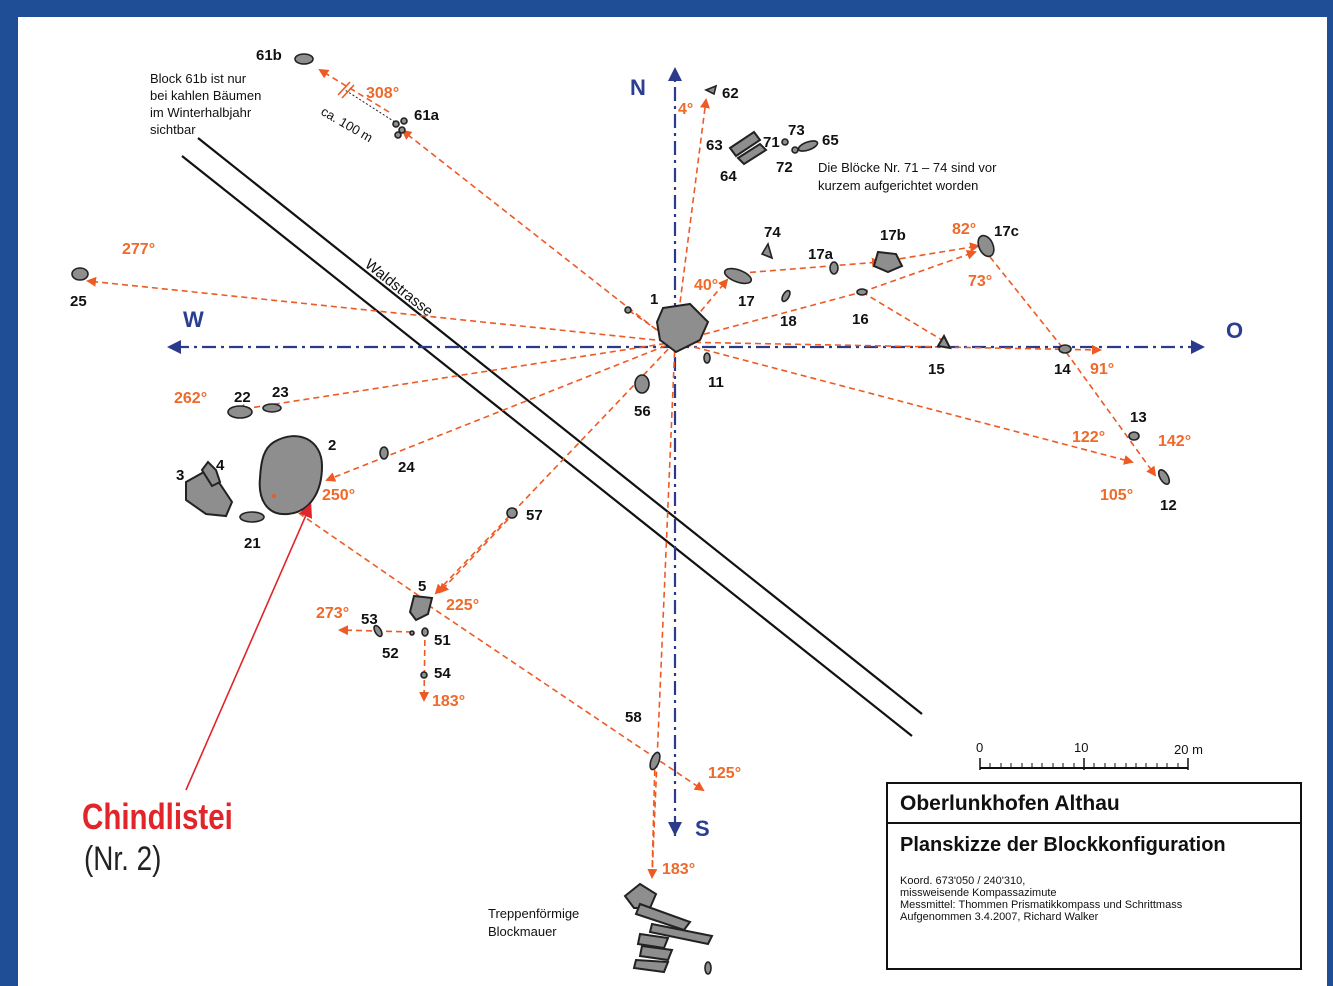 The height and width of the screenshot is (986, 1333). What do you see at coordinates (772, 232) in the screenshot?
I see `label-74: 74` at bounding box center [772, 232].